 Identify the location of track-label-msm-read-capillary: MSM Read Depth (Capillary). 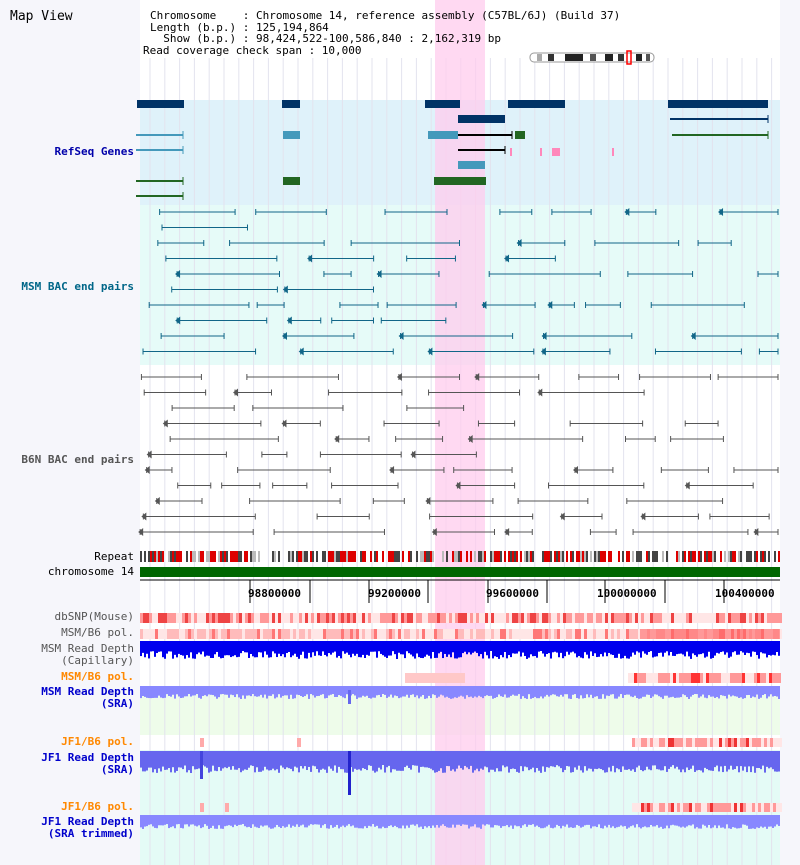
(87, 654).